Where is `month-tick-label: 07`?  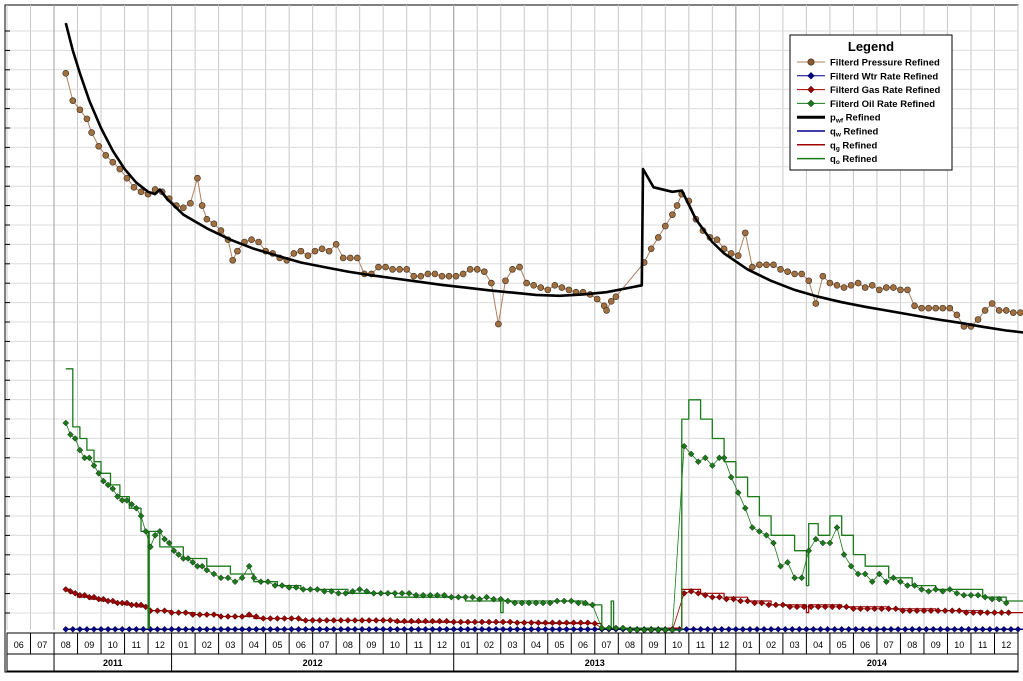 month-tick-label: 07 is located at coordinates (889, 645).